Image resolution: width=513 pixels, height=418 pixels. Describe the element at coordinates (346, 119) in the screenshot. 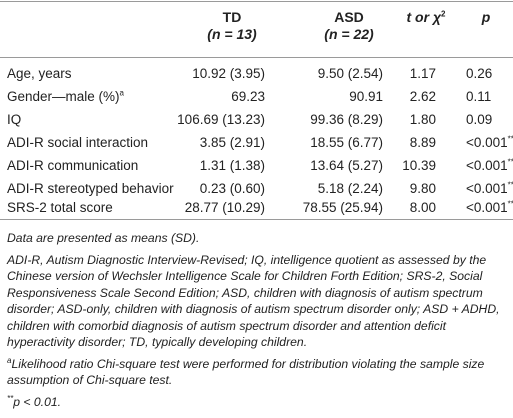

I see `asd-value: 99.36 (8.29)` at that location.